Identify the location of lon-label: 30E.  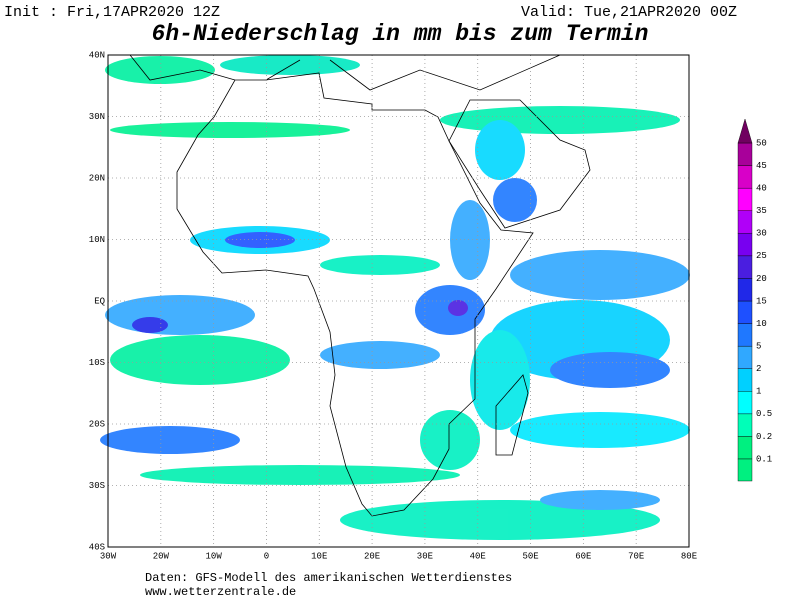
(425, 556).